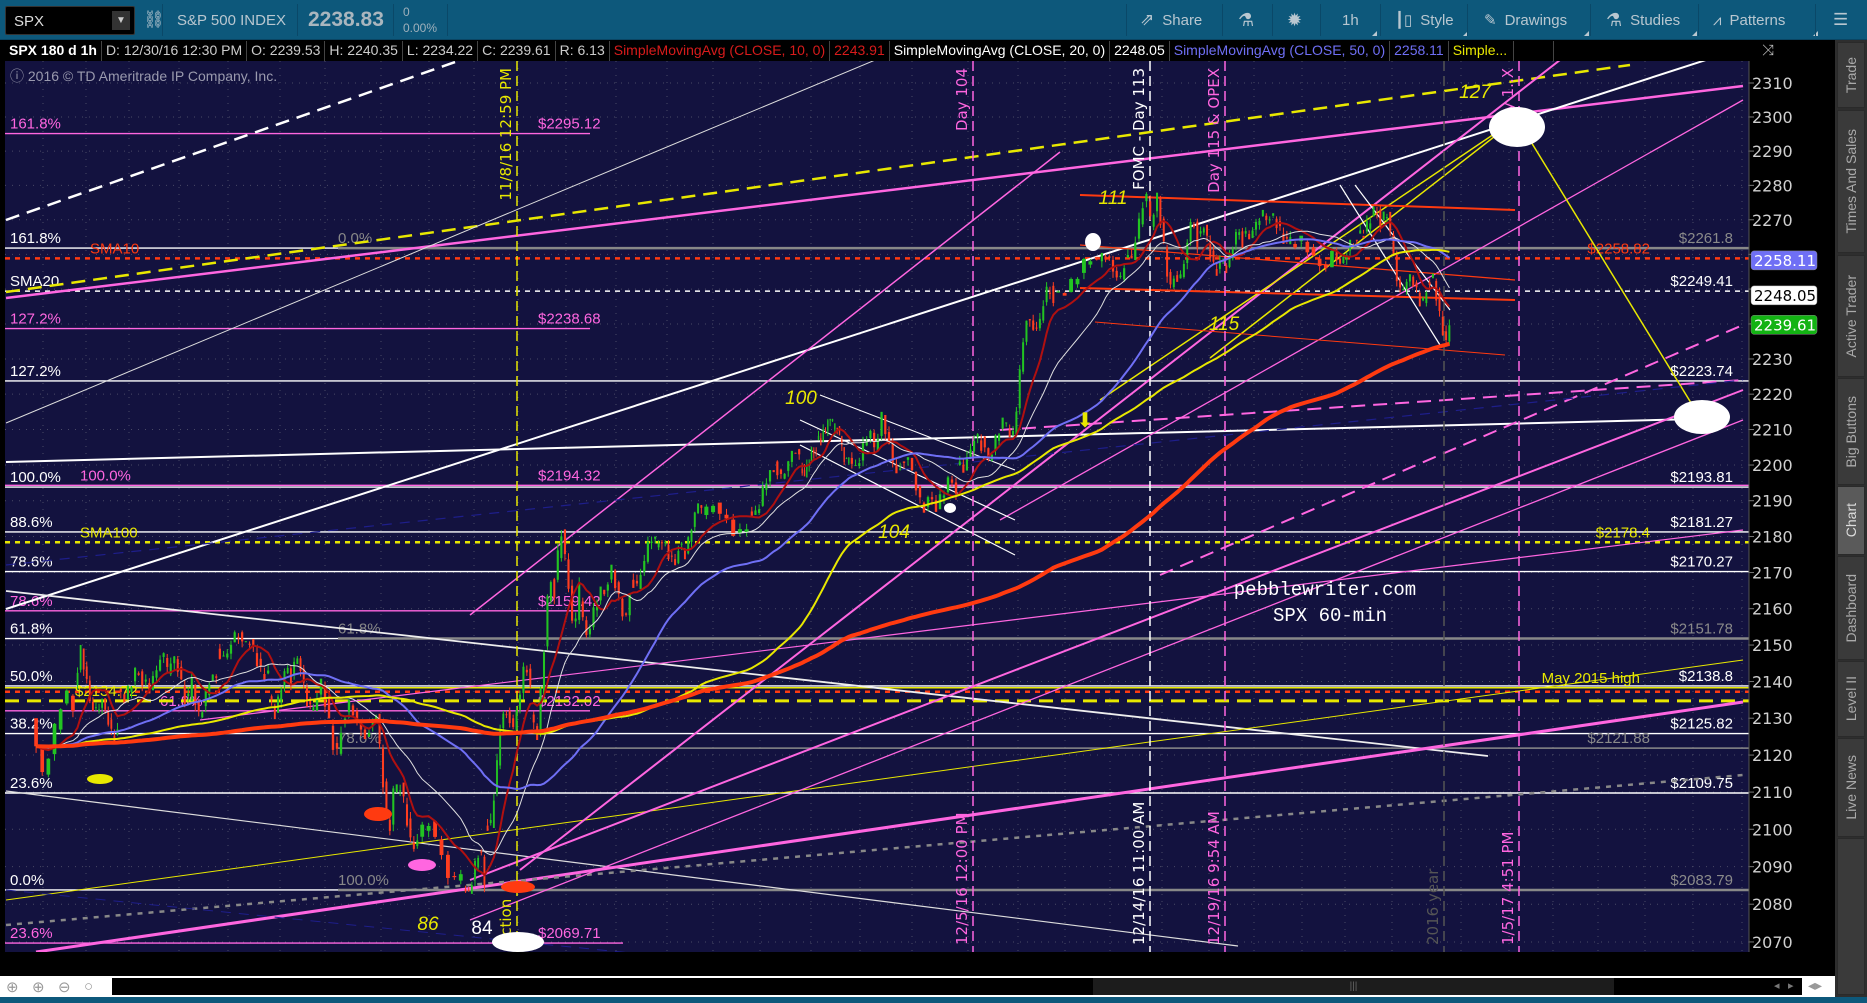 The height and width of the screenshot is (1003, 1867). I want to click on tab-dashboard: Dashboard, so click(1851, 608).